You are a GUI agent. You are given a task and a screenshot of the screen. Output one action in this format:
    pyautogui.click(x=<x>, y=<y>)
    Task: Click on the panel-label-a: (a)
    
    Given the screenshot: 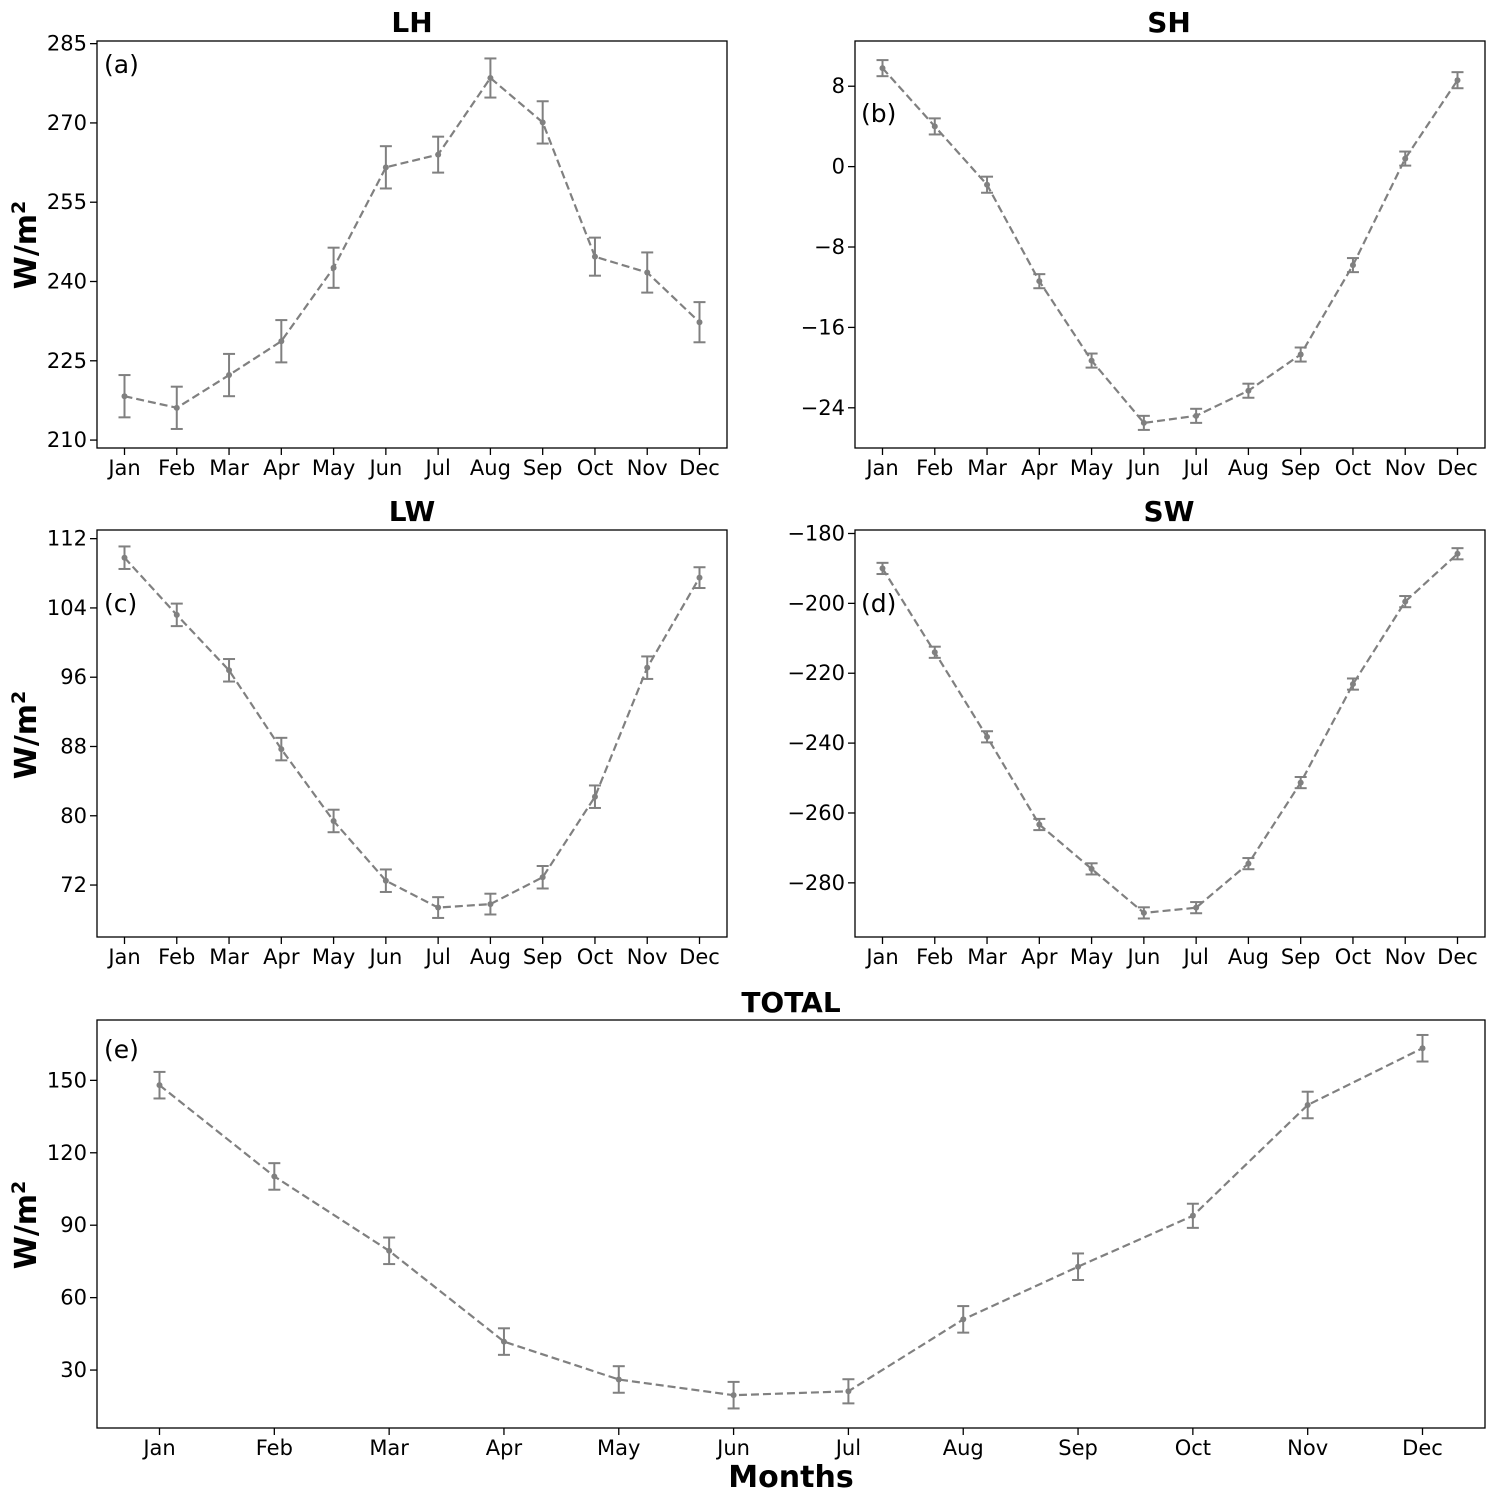 What is the action you would take?
    pyautogui.click(x=121, y=64)
    